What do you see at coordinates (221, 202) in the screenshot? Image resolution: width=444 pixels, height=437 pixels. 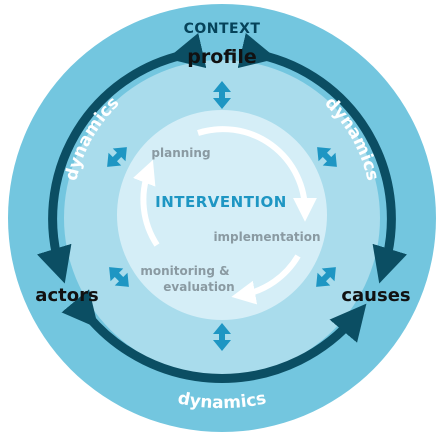 I see `intervention-title: INTERVENTION` at bounding box center [221, 202].